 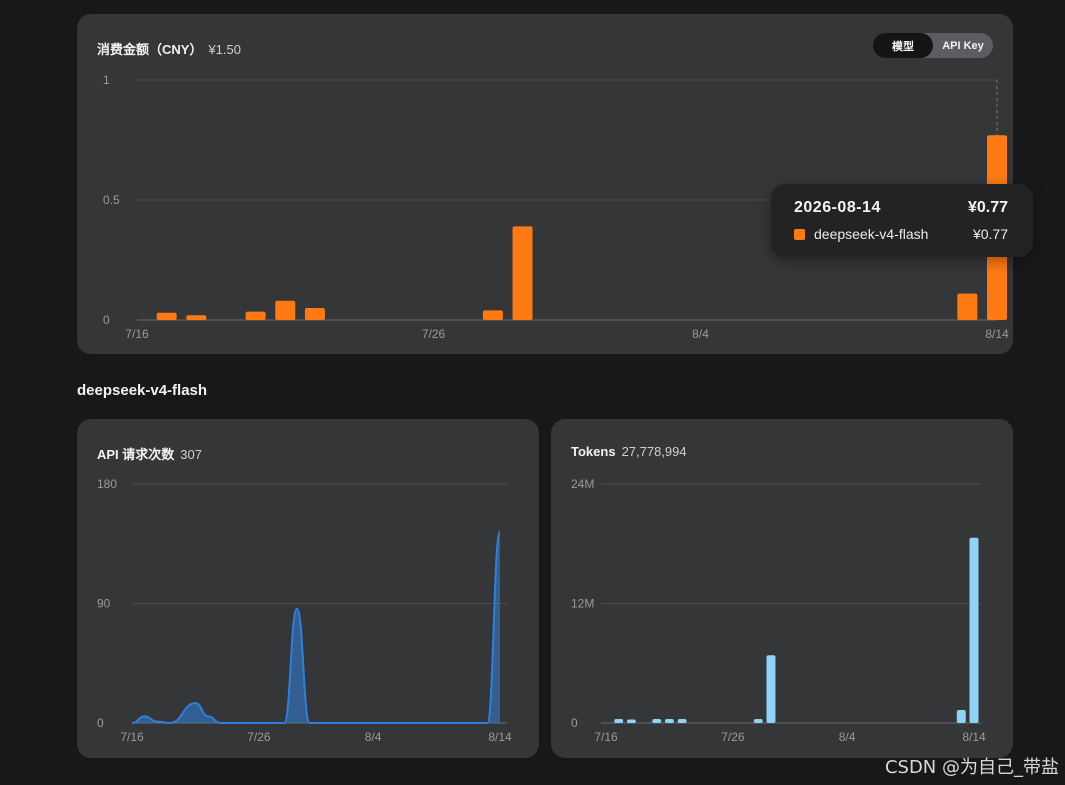 What do you see at coordinates (106, 80) in the screenshot?
I see `y-tick-label-2: 1` at bounding box center [106, 80].